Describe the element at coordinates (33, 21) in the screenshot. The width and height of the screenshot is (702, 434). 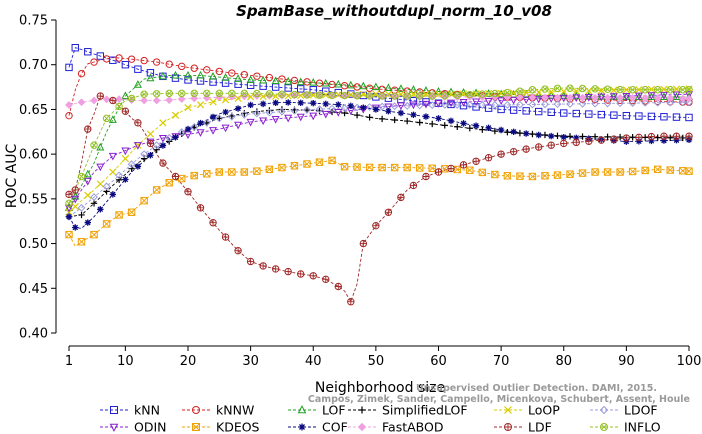
I see `y-tick-label: 0.75` at that location.